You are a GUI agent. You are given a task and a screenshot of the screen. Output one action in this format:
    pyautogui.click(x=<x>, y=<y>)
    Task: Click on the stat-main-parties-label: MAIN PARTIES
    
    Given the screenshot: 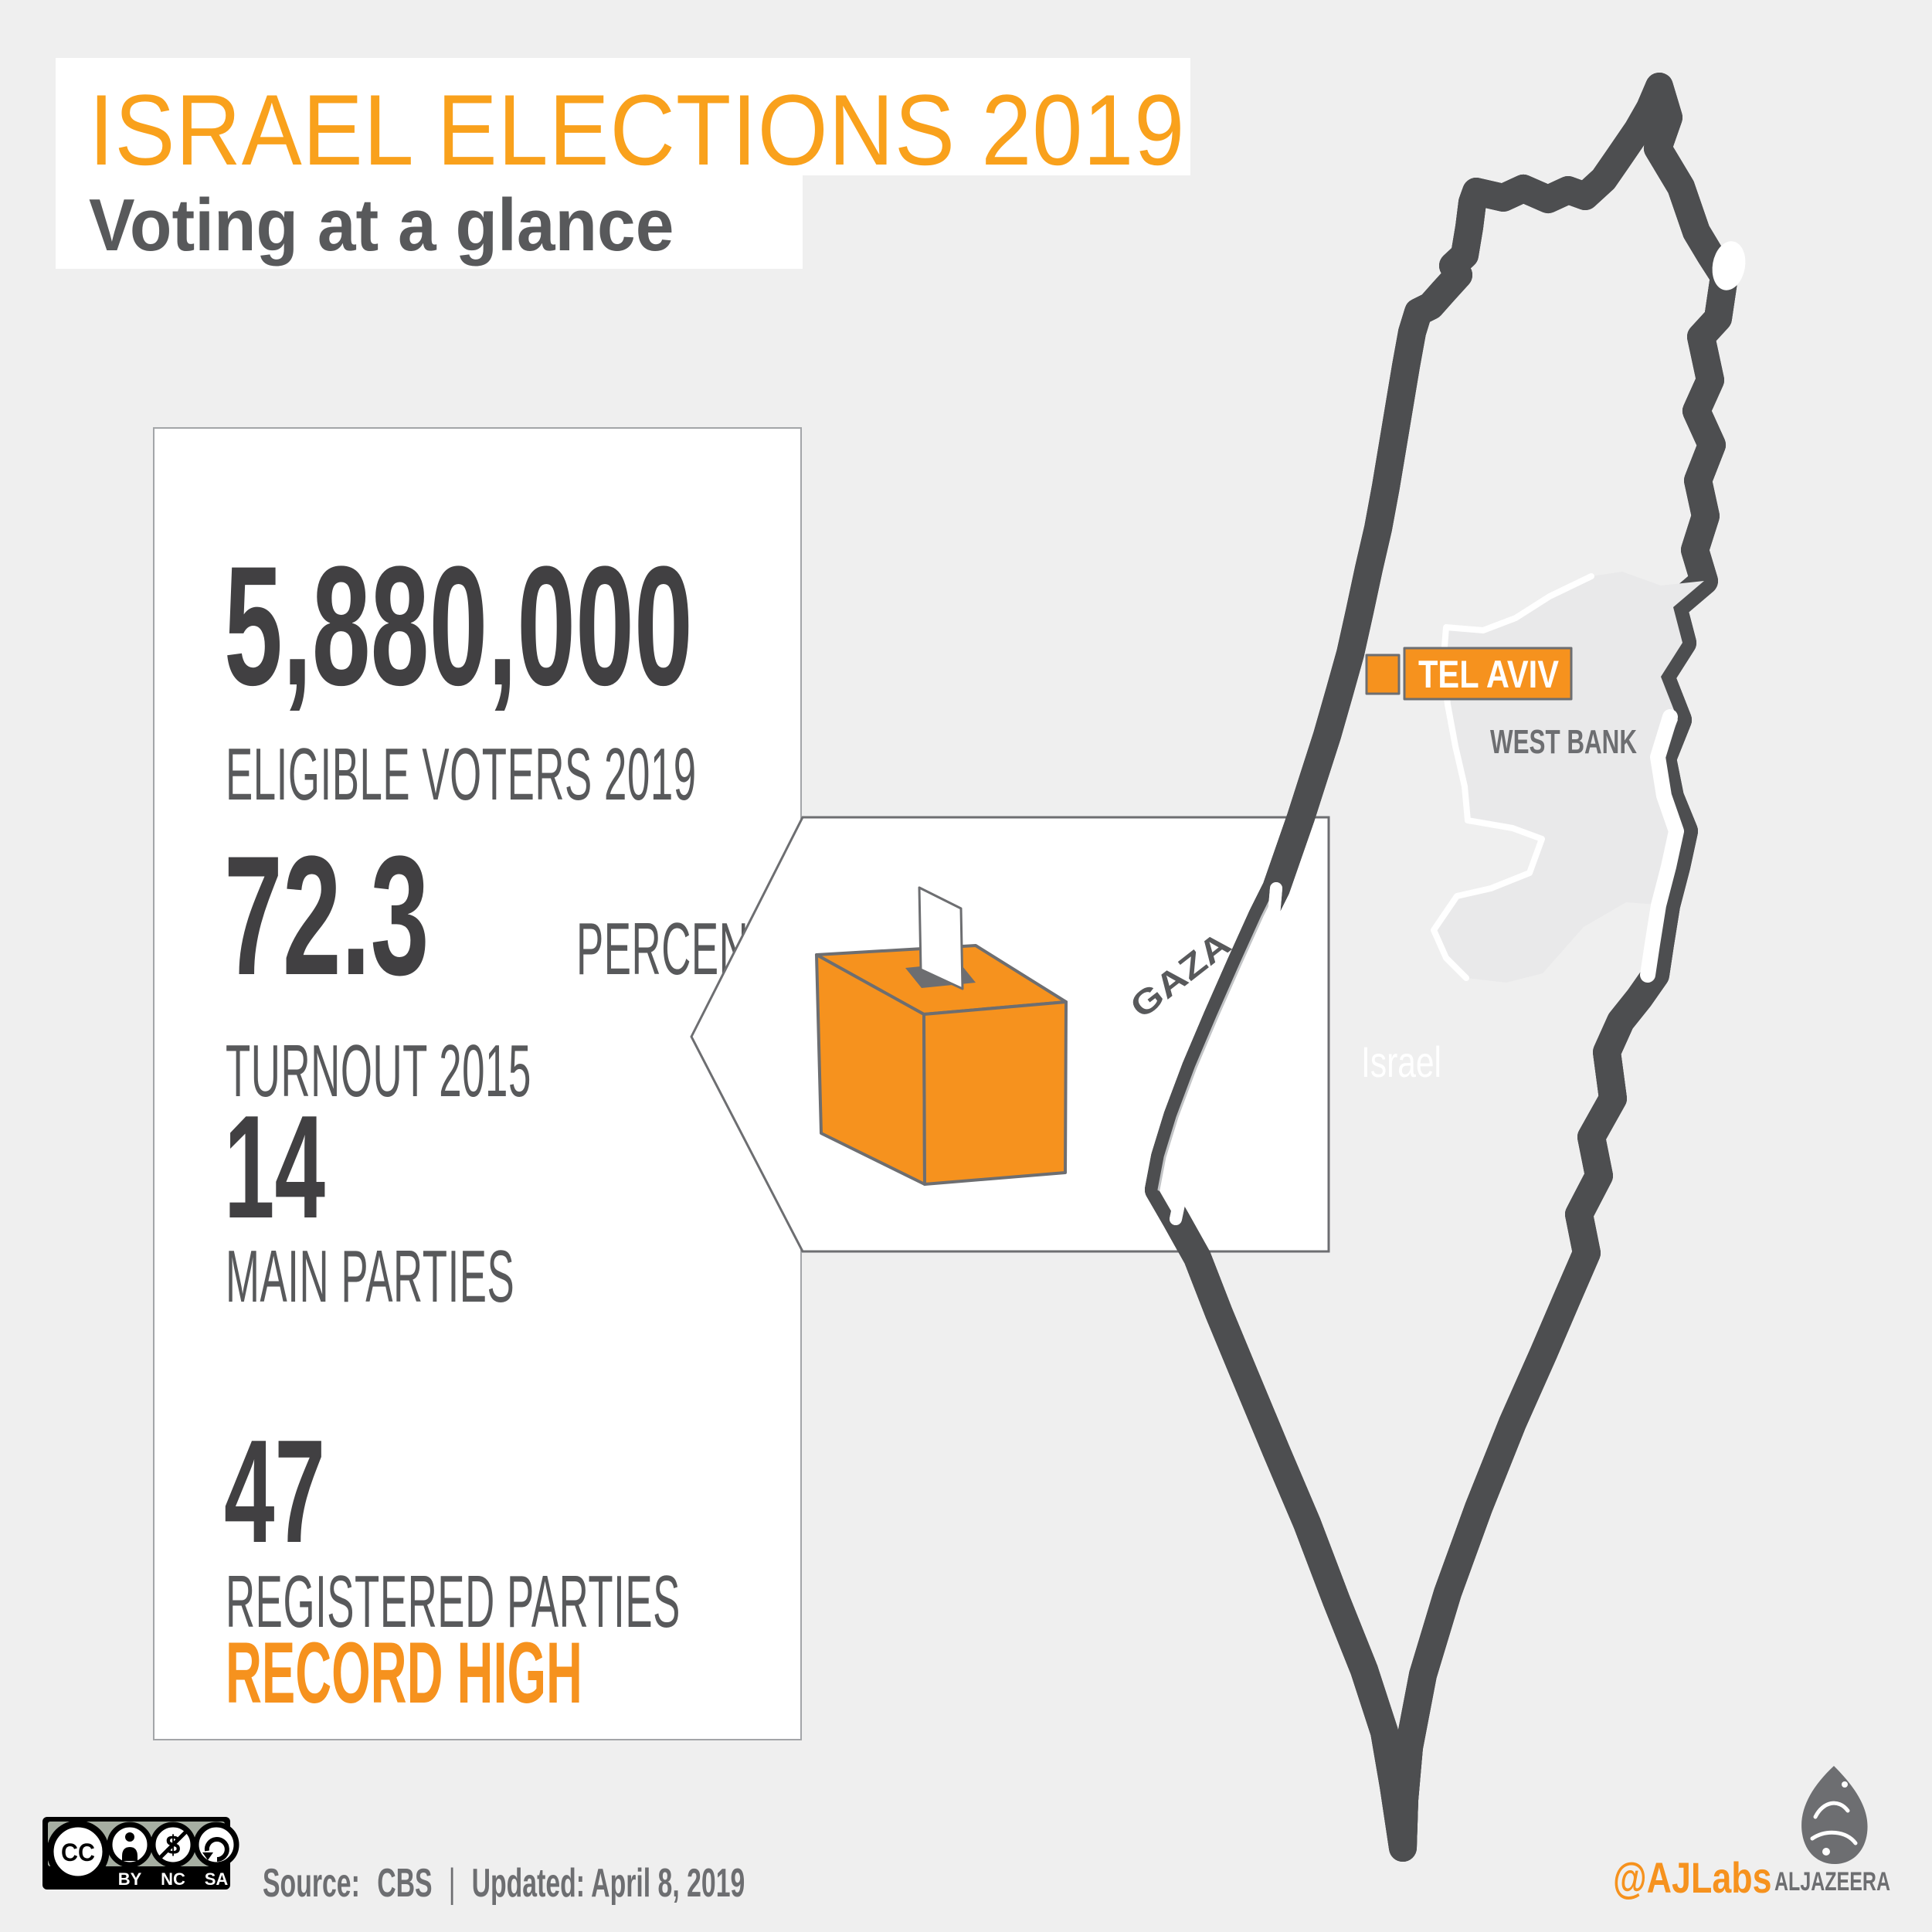 What is the action you would take?
    pyautogui.click(x=371, y=1277)
    